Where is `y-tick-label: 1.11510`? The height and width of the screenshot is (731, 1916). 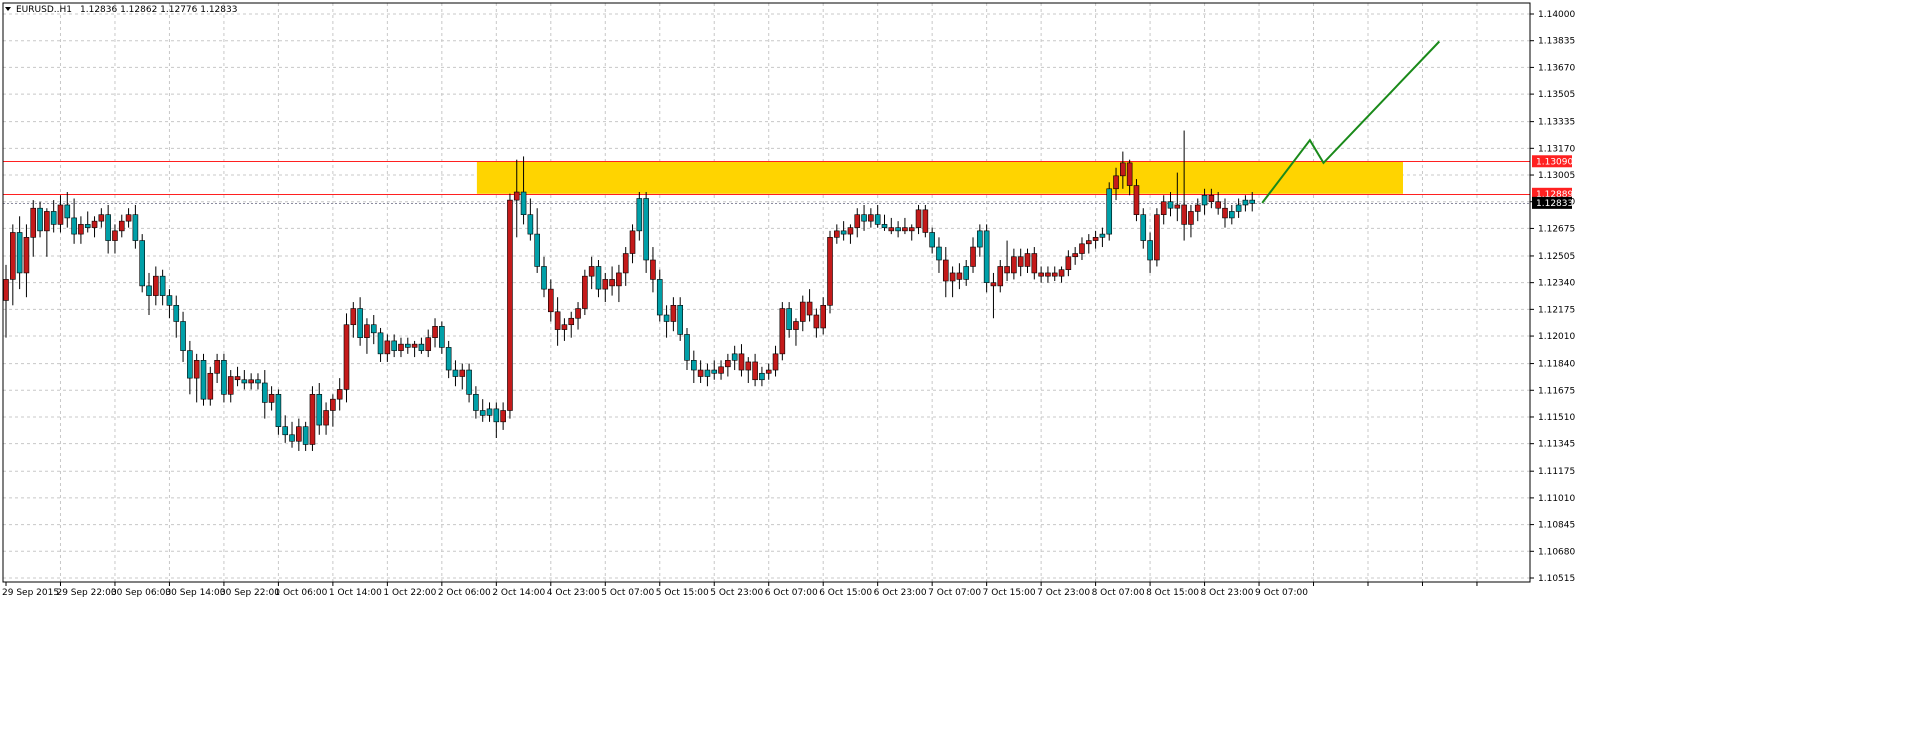
y-tick-label: 1.11510 is located at coordinates (1556, 418).